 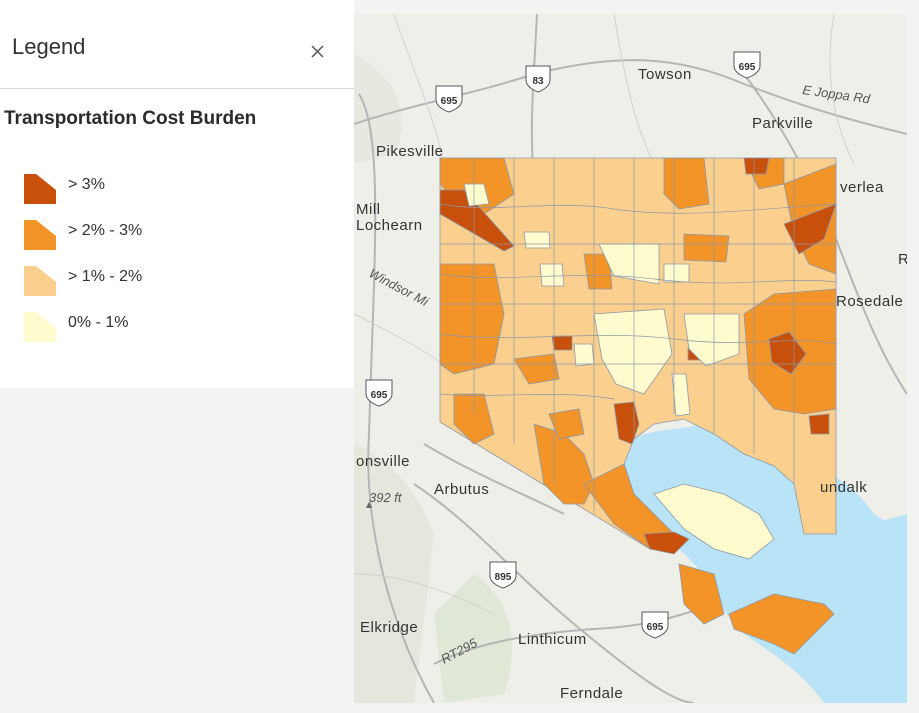 What do you see at coordinates (172, 279) in the screenshot?
I see `legend-item-1-2: > 1% - 2%` at bounding box center [172, 279].